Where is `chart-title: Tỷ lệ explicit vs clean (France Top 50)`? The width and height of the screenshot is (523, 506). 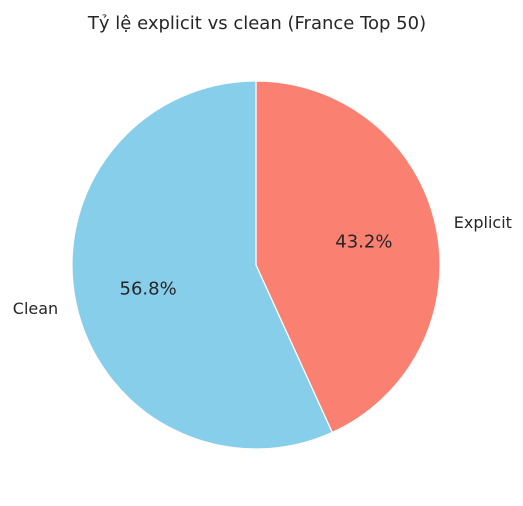
chart-title: Tỷ lệ explicit vs clean (France Top 50) is located at coordinates (256, 23).